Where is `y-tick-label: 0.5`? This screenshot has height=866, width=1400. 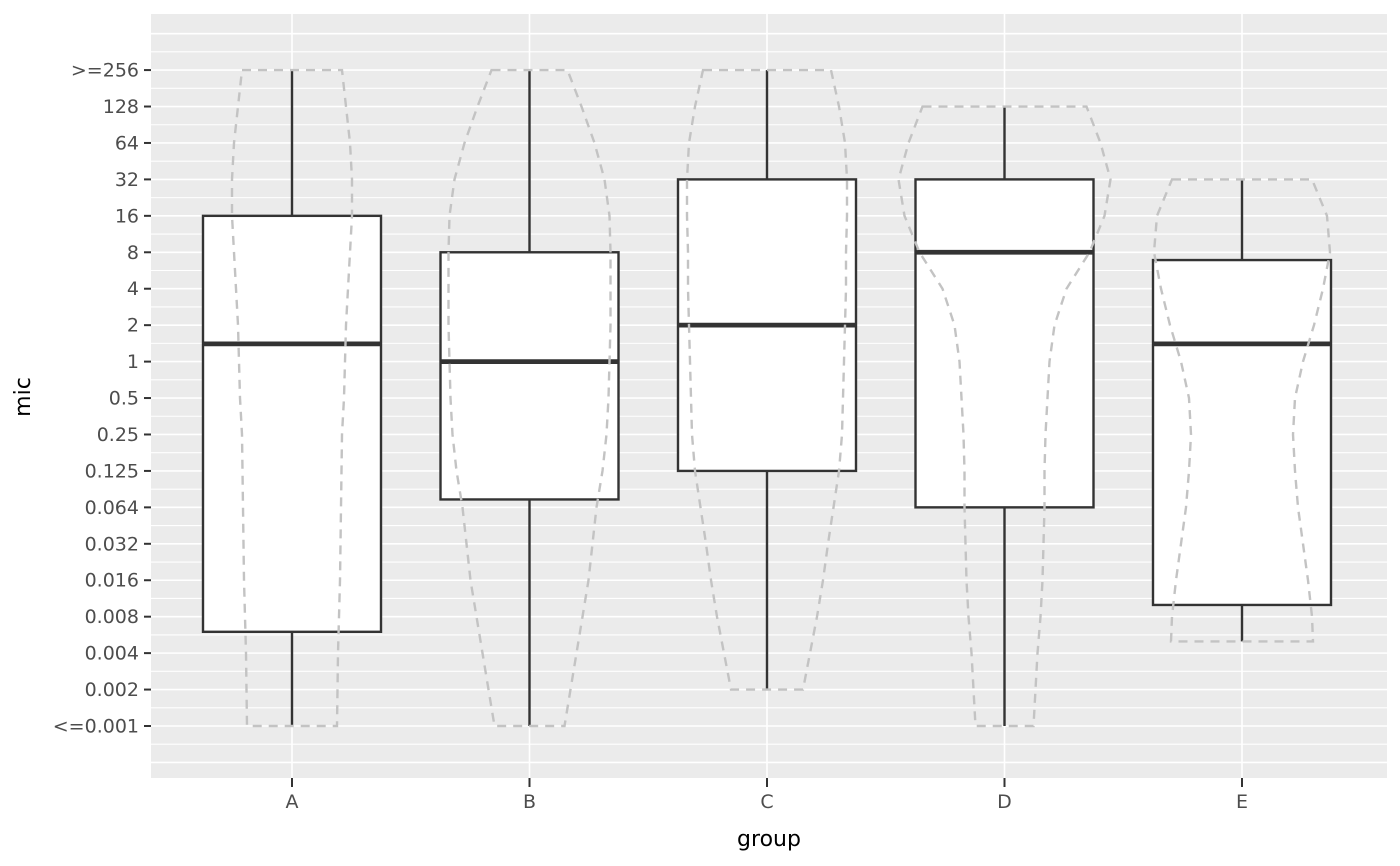
y-tick-label: 0.5 is located at coordinates (124, 399).